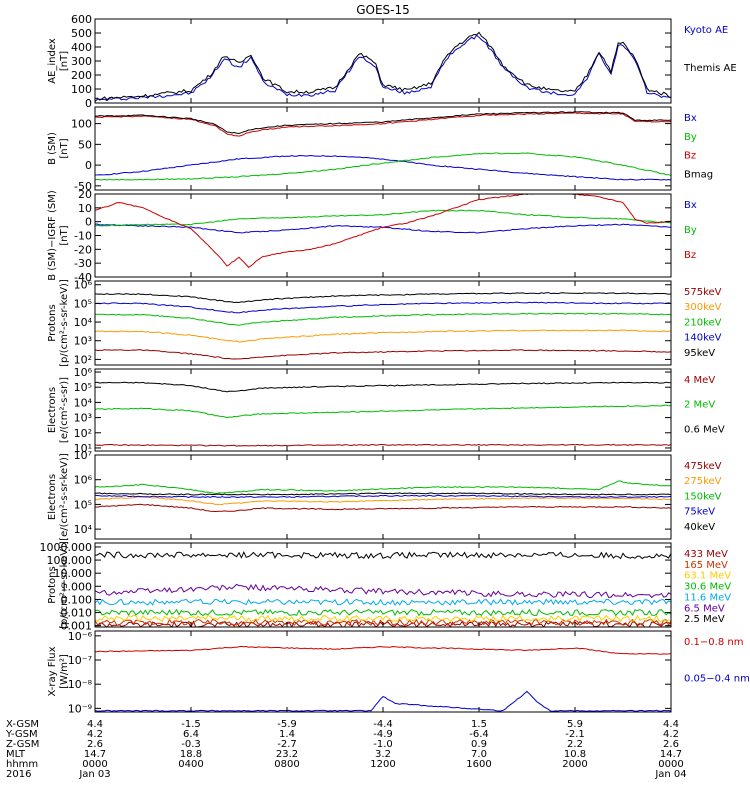 Image resolution: width=750 pixels, height=800 pixels. I want to click on footer-cell: 1.4, so click(287, 734).